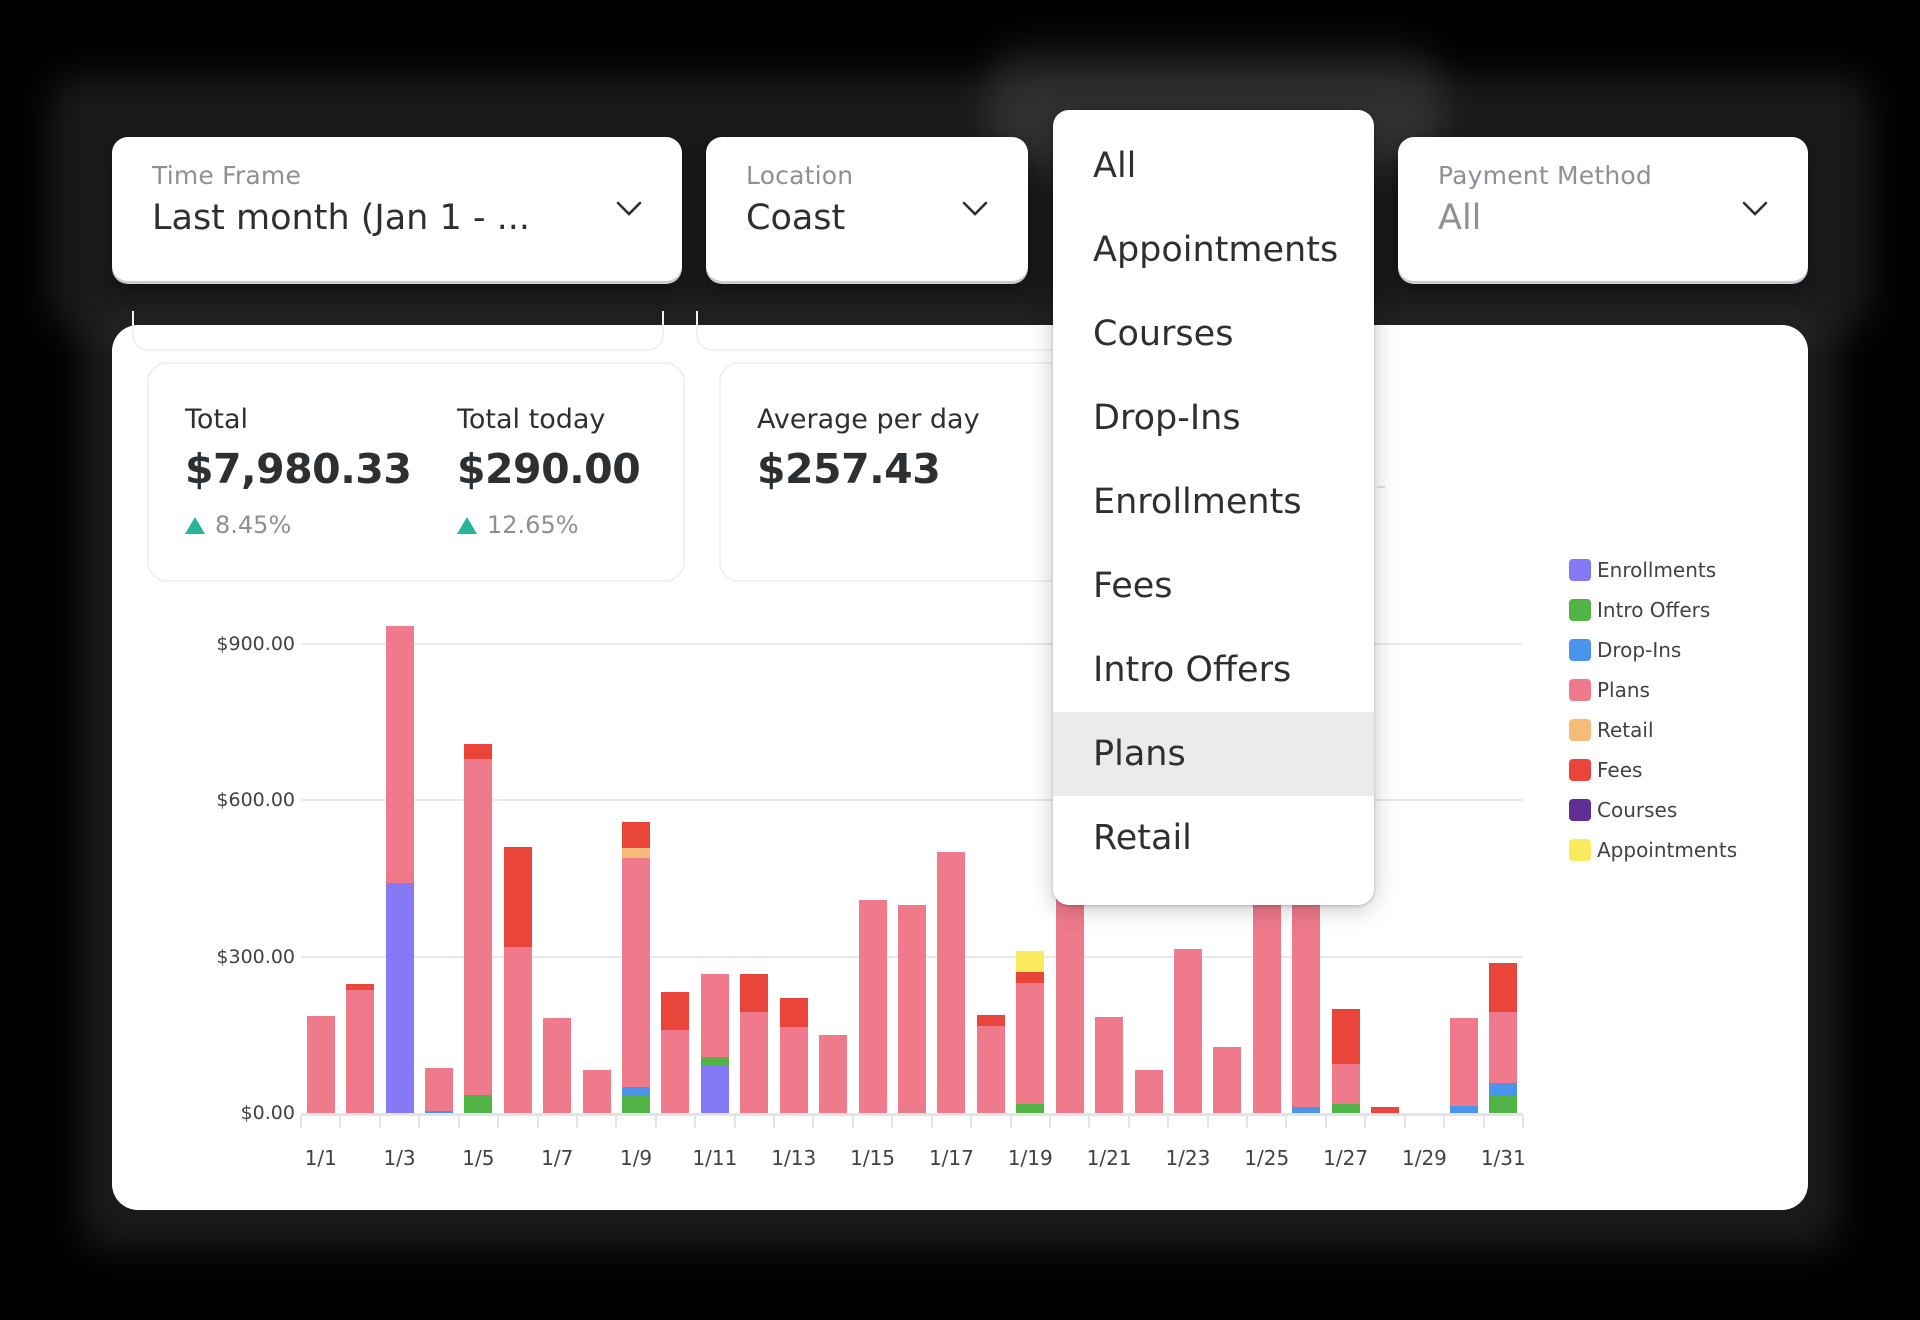 This screenshot has width=1920, height=1320. I want to click on legend-item-plans: Plans, so click(1653, 690).